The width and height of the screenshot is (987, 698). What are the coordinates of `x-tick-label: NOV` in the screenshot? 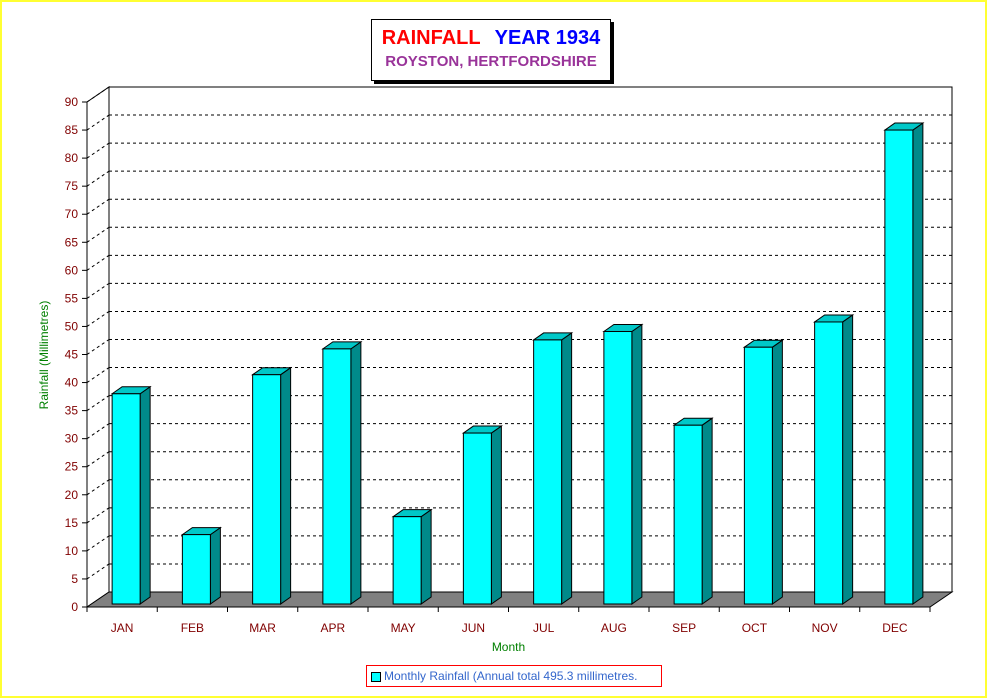 It's located at (825, 628).